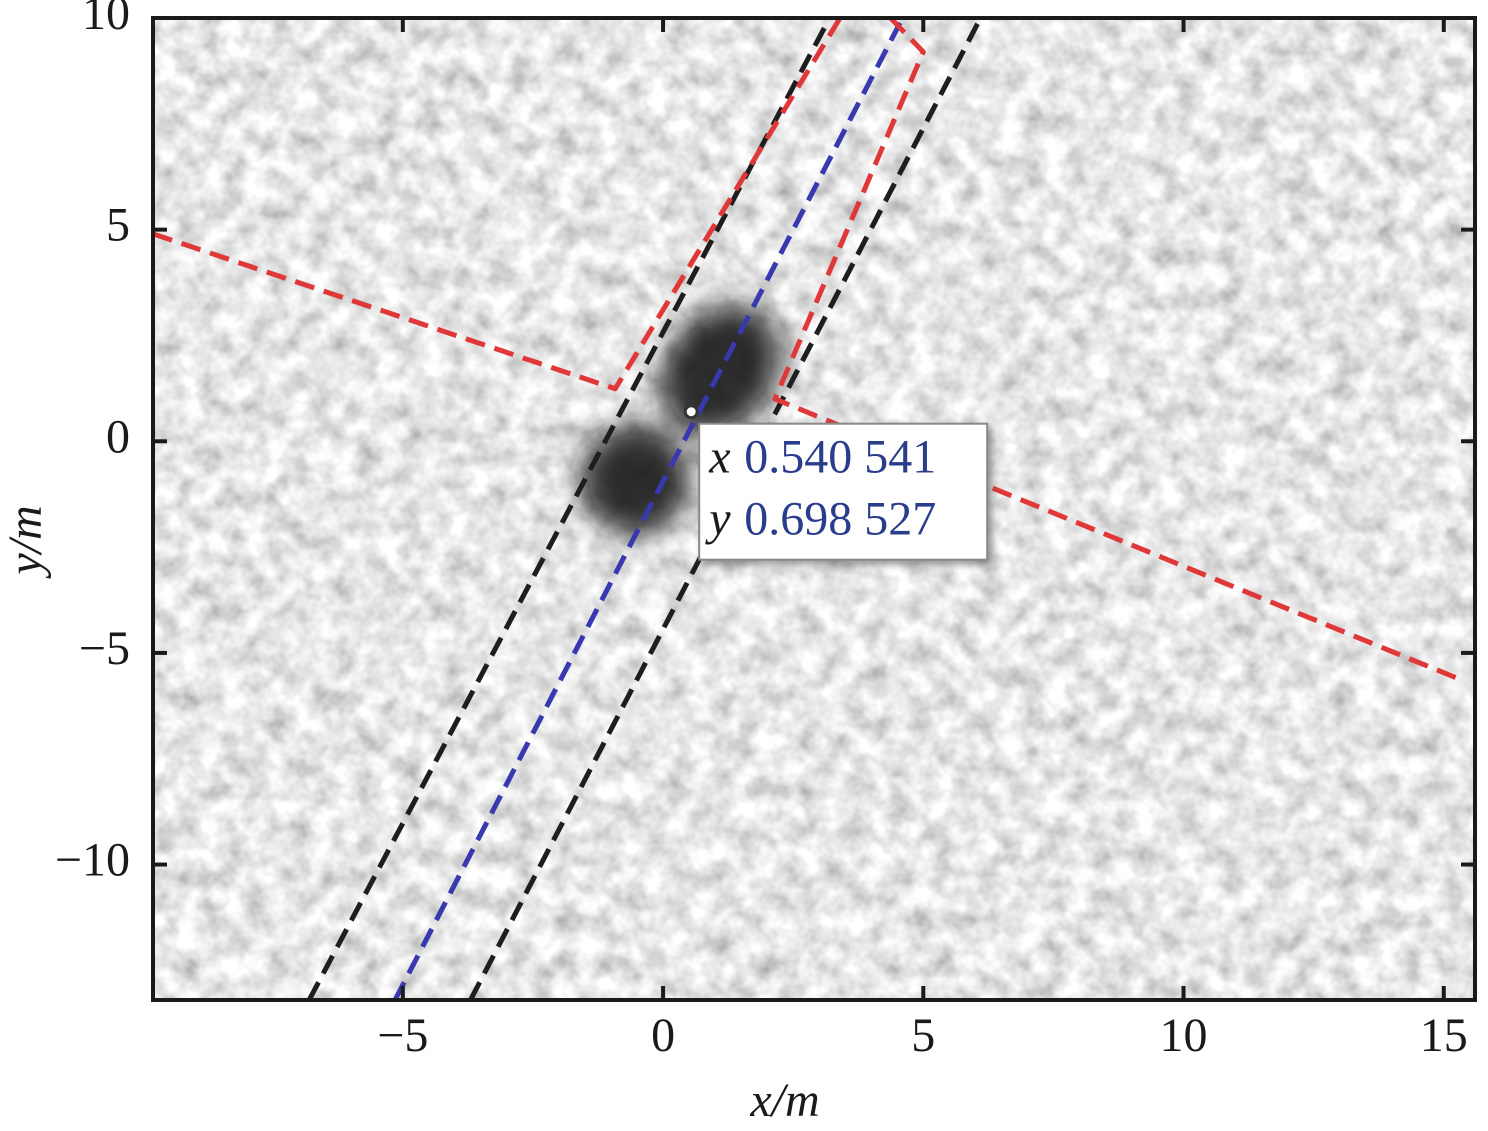  I want to click on y-tick-label: 0, so click(118, 436).